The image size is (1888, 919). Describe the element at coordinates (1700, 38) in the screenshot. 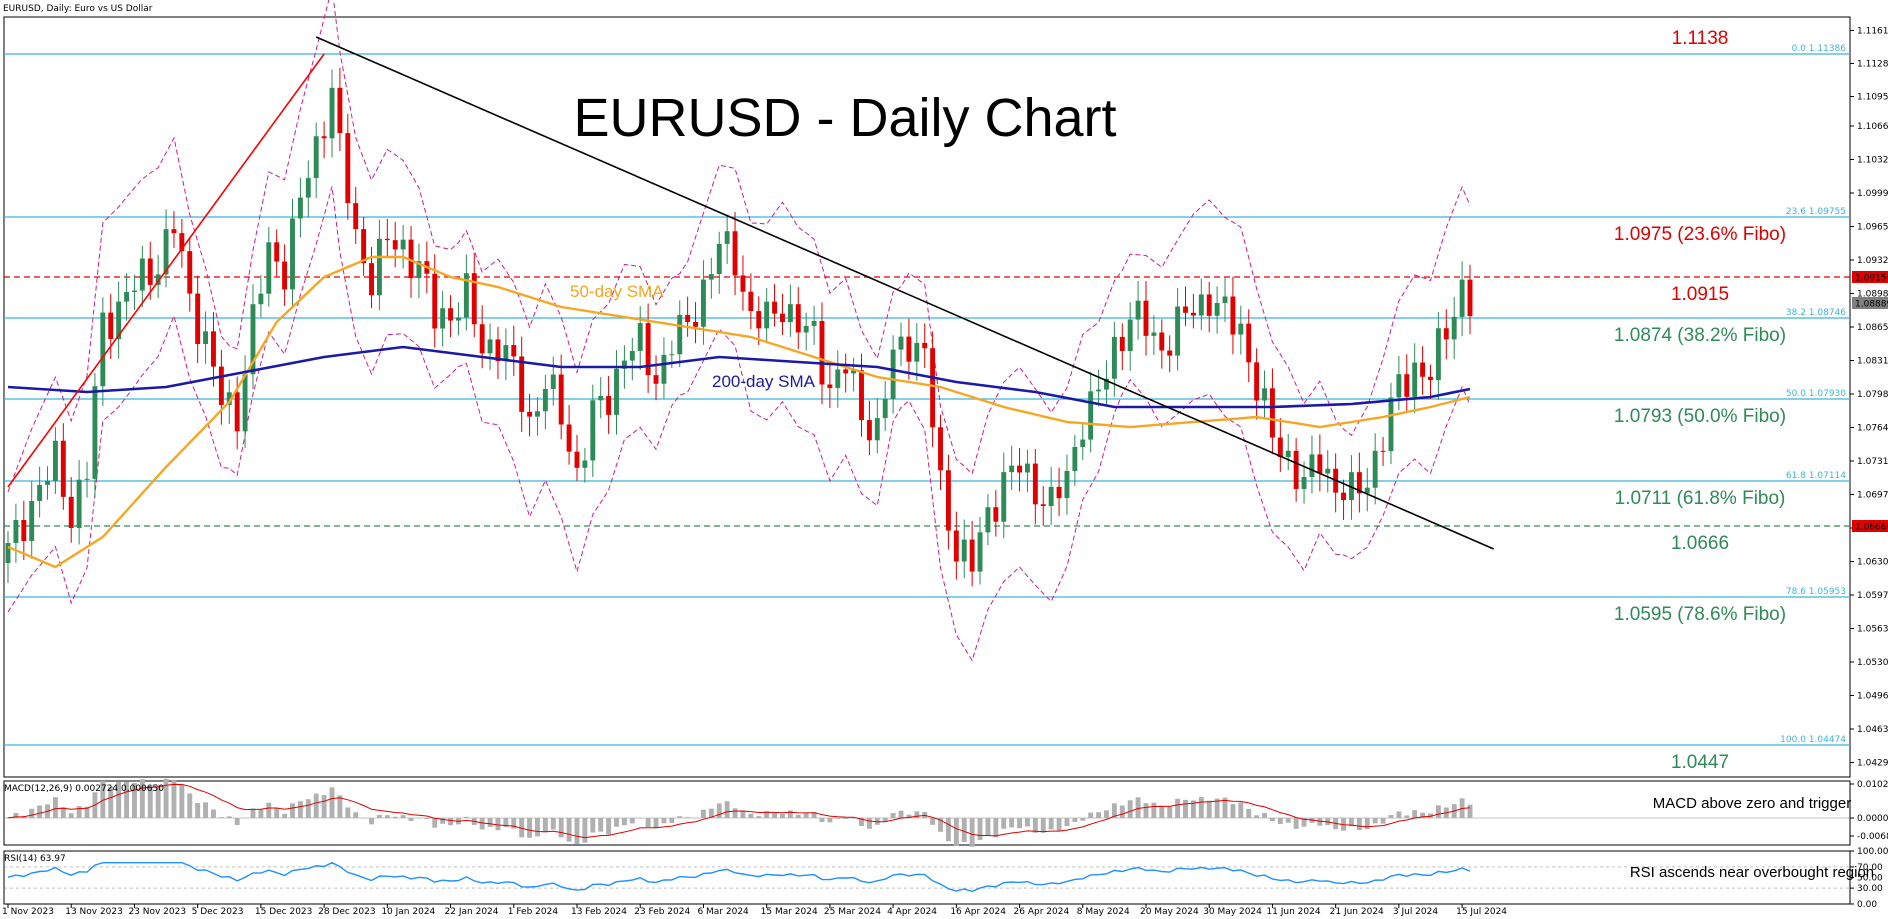

I see `level-label-0: 1.1138` at that location.